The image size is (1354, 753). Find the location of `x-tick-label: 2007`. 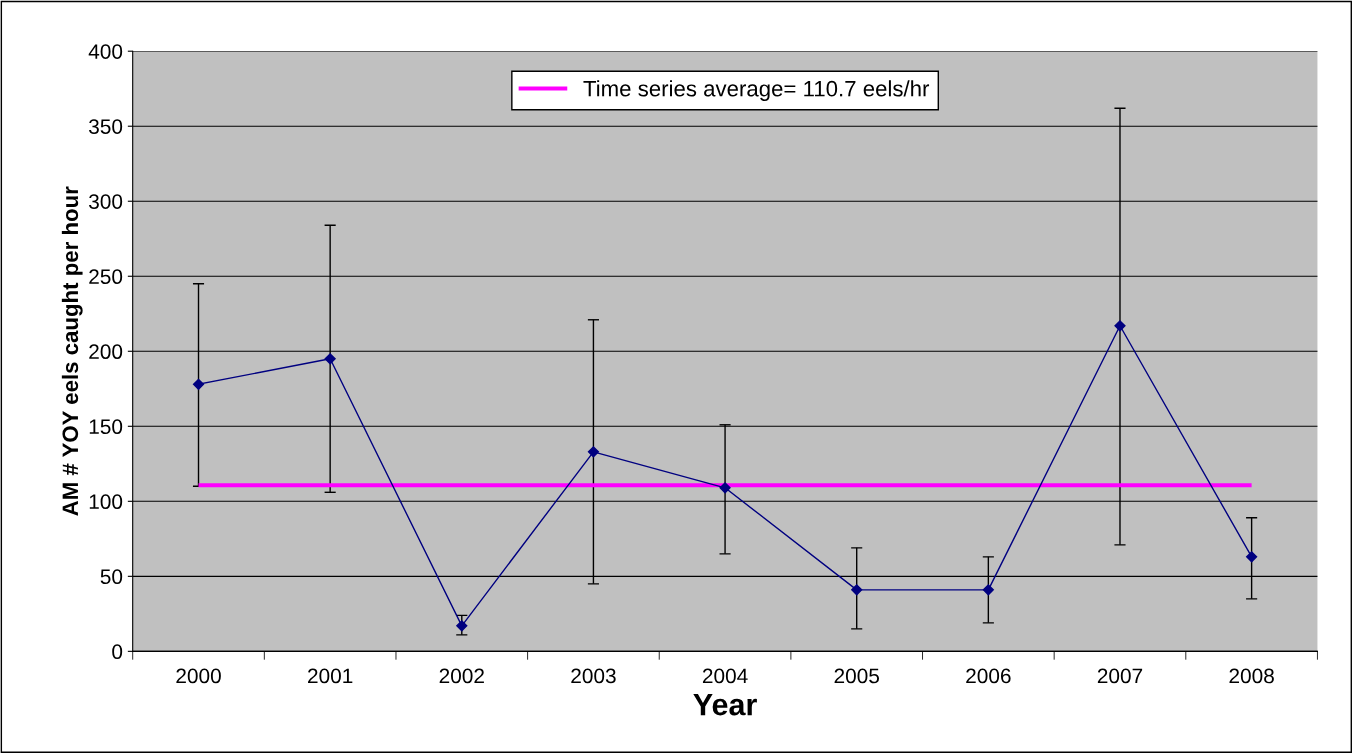

x-tick-label: 2007 is located at coordinates (1120, 676).